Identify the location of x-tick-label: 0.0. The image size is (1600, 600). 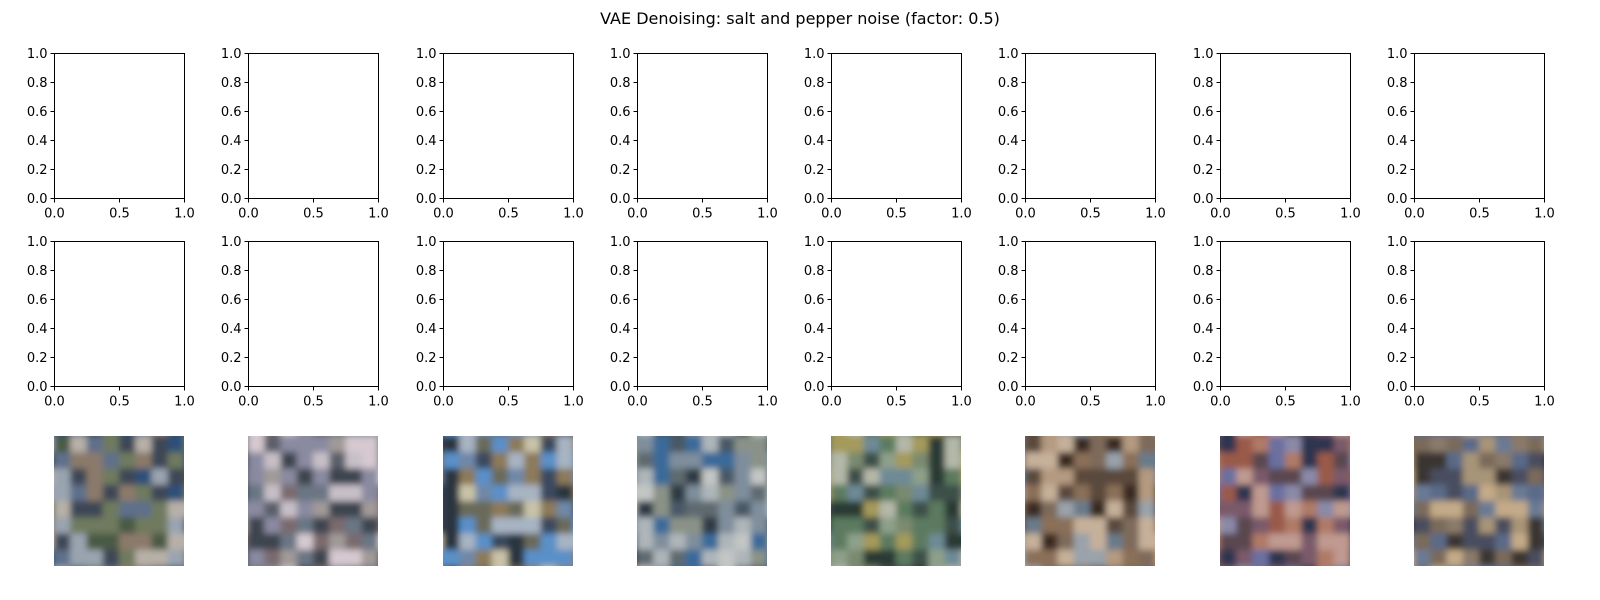
(1414, 214).